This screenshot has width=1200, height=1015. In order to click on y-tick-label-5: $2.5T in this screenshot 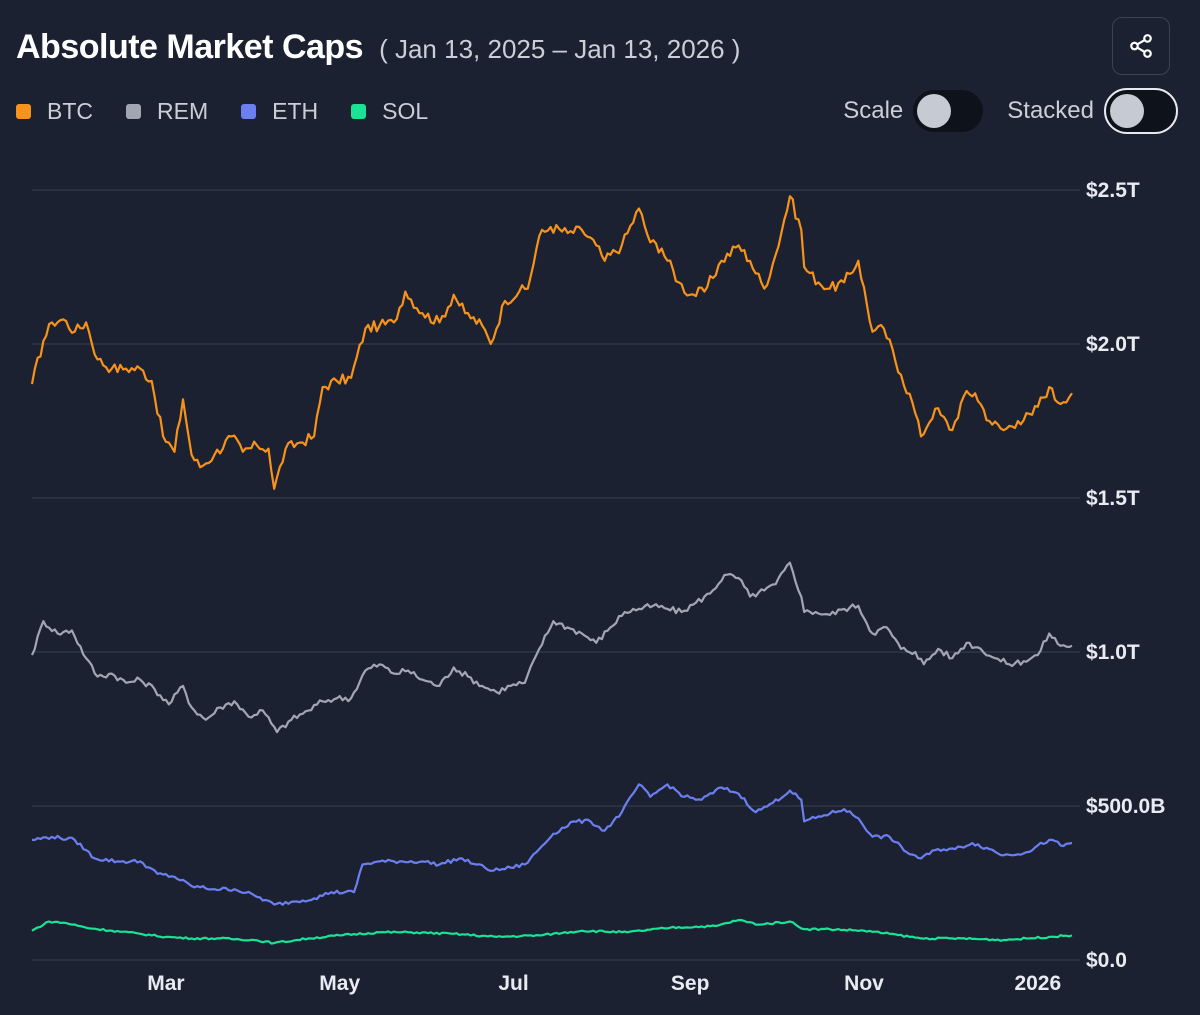, I will do `click(1113, 190)`.